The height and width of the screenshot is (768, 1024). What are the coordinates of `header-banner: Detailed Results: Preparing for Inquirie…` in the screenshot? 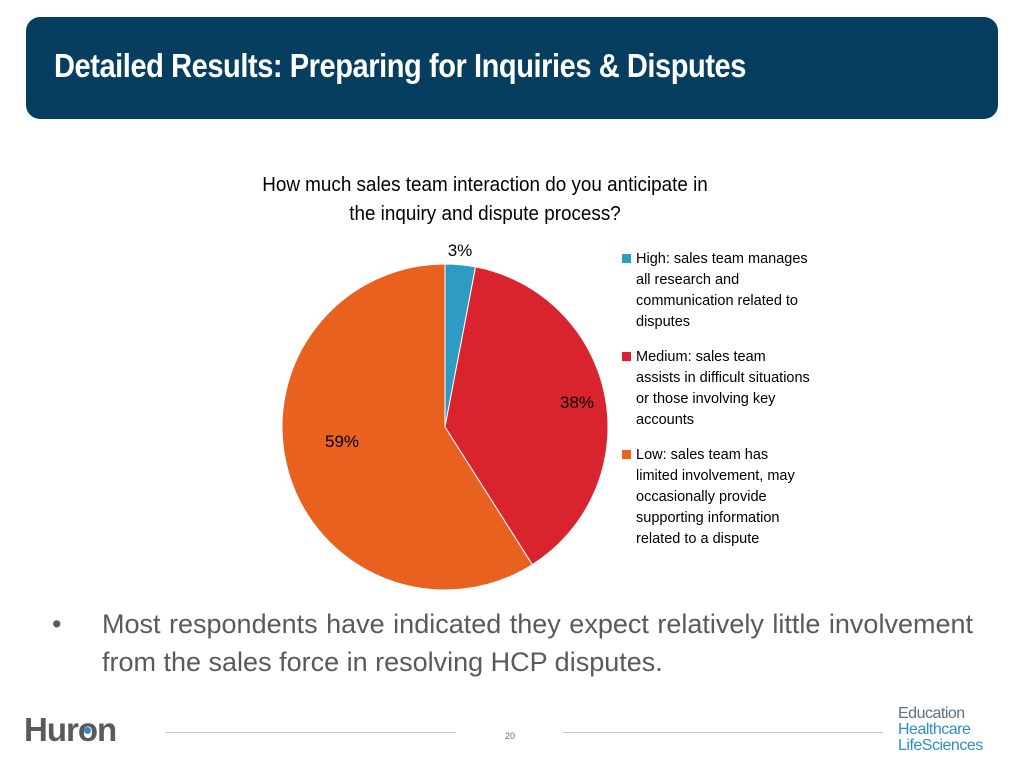 It's located at (512, 68).